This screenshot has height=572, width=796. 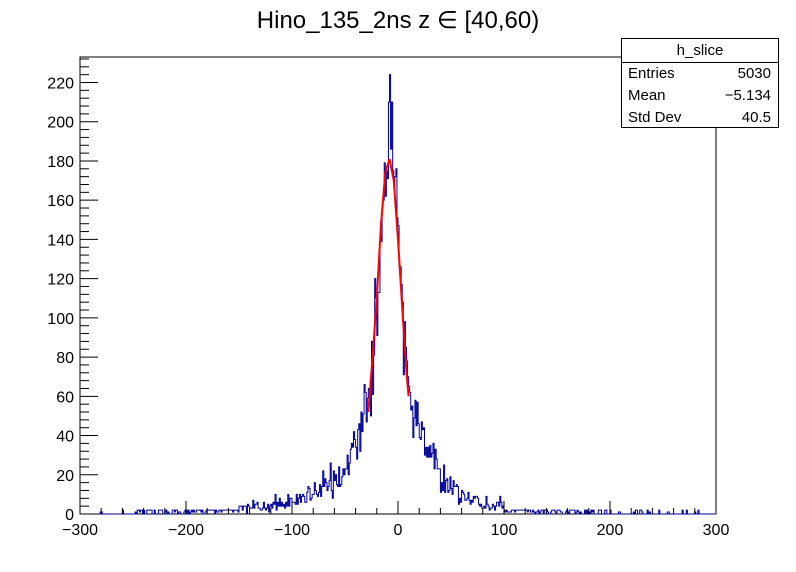 What do you see at coordinates (647, 95) in the screenshot?
I see `stats-label: Mean` at bounding box center [647, 95].